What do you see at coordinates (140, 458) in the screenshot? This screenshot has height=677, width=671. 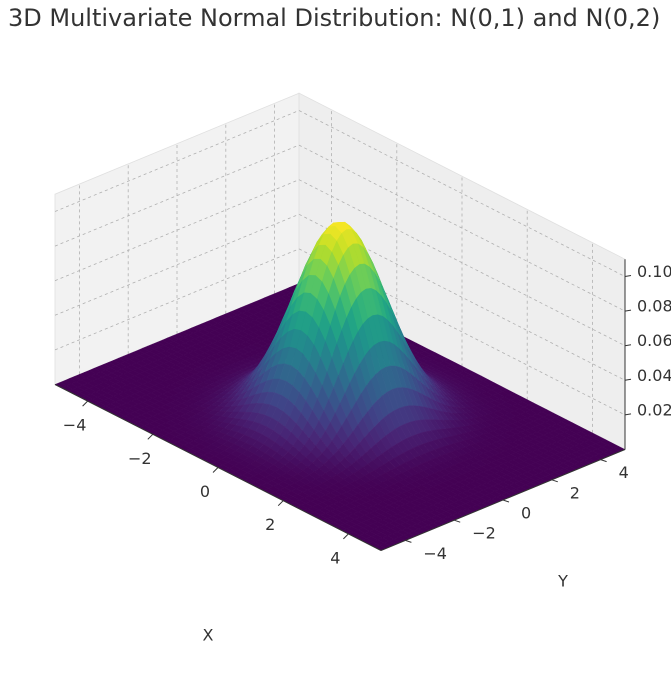 I see `x-tick-label: −2` at bounding box center [140, 458].